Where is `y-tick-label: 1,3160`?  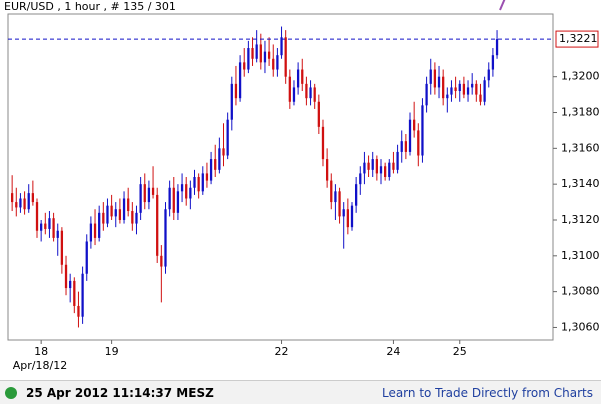
y-tick-label: 1,3160 is located at coordinates (580, 147).